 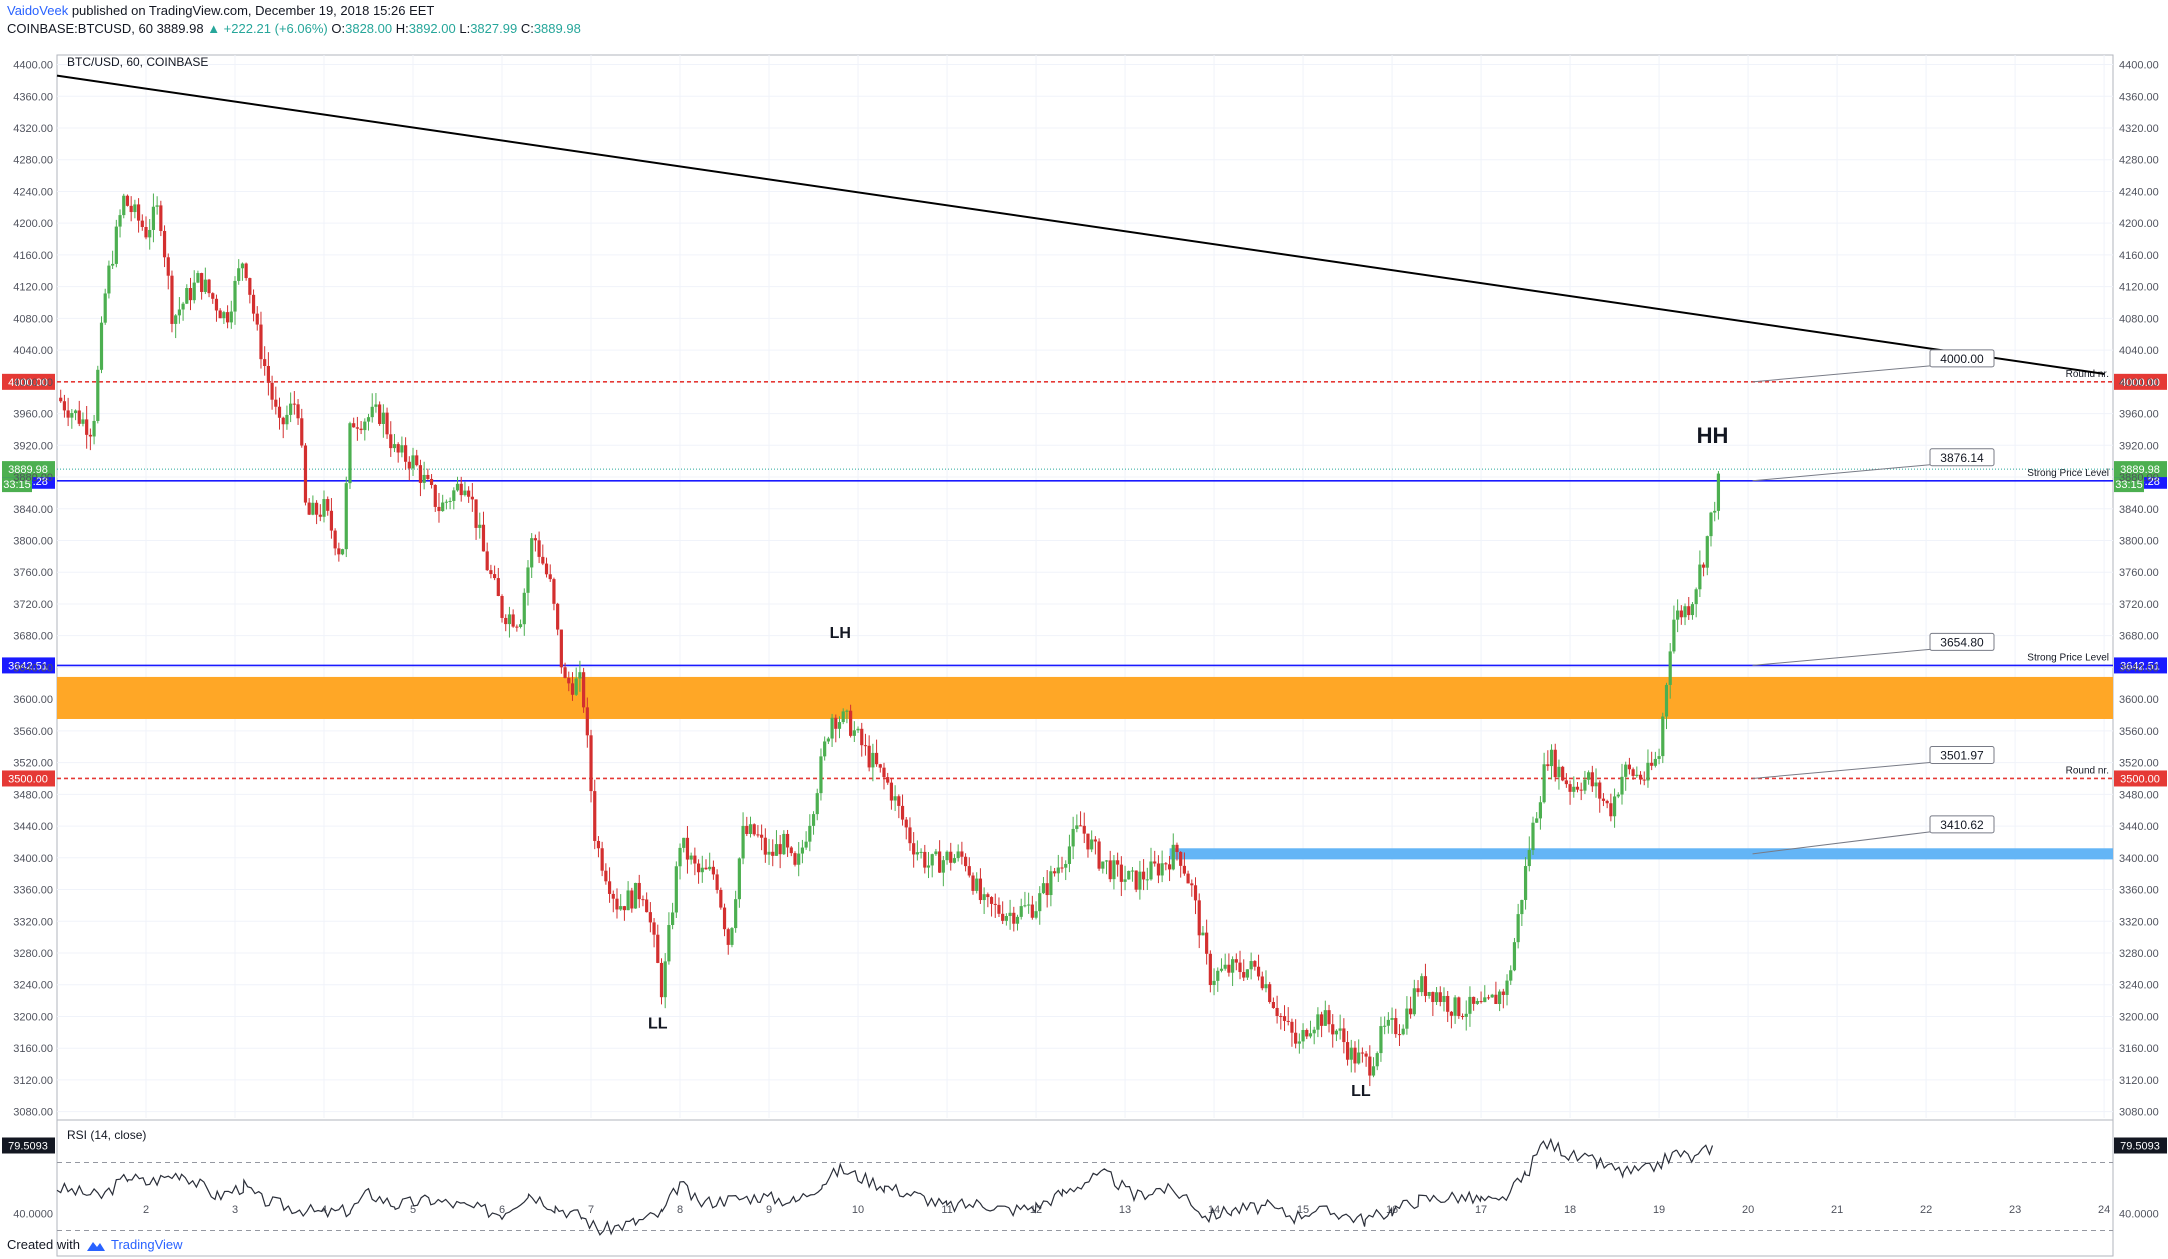 I want to click on x-tick-label: 22, so click(x=1926, y=1210).